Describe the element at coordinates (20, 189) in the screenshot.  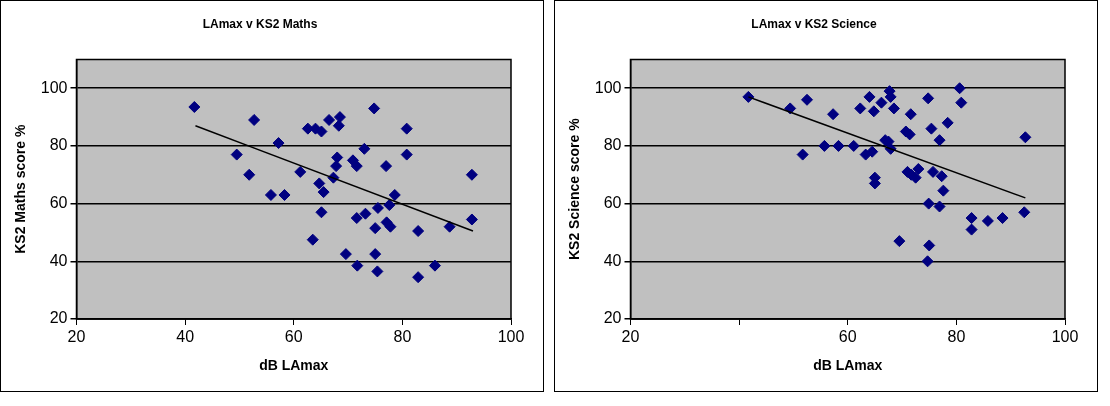
I see `y-axis-title: KS2 Maths score %` at that location.